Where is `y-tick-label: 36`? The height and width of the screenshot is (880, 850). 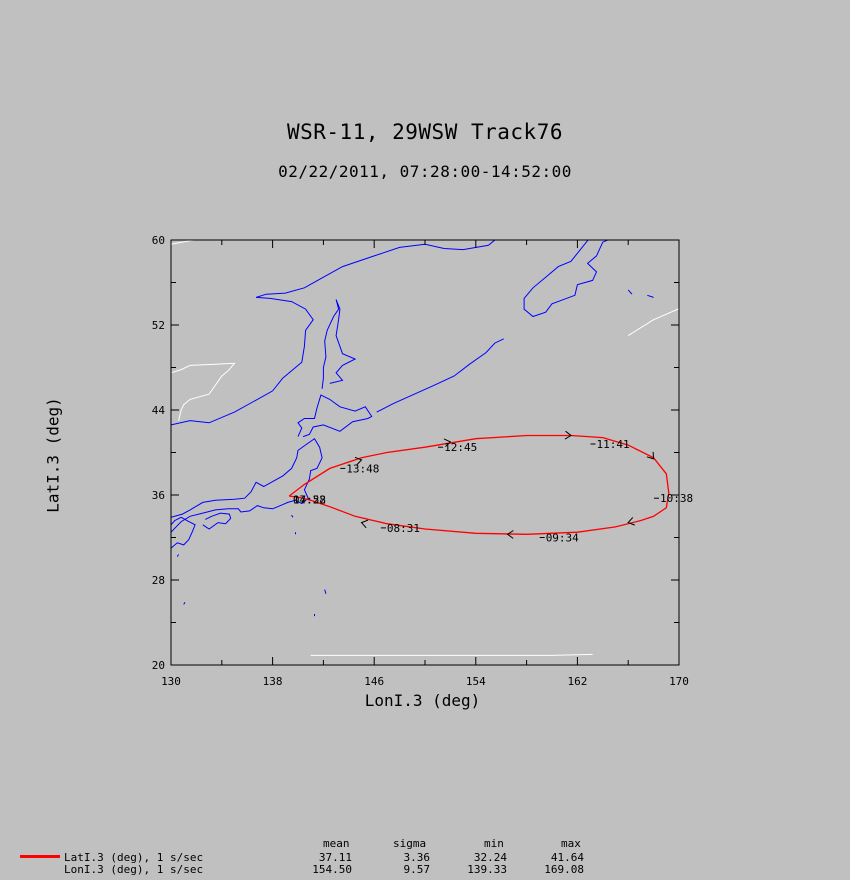 y-tick-label: 36 is located at coordinates (158, 495).